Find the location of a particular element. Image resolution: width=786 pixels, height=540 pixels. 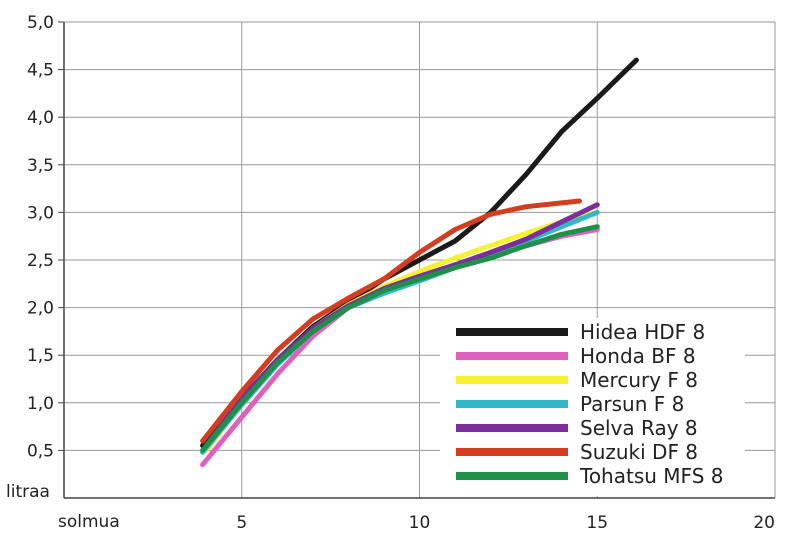

x-tick-label: 15 is located at coordinates (597, 523).